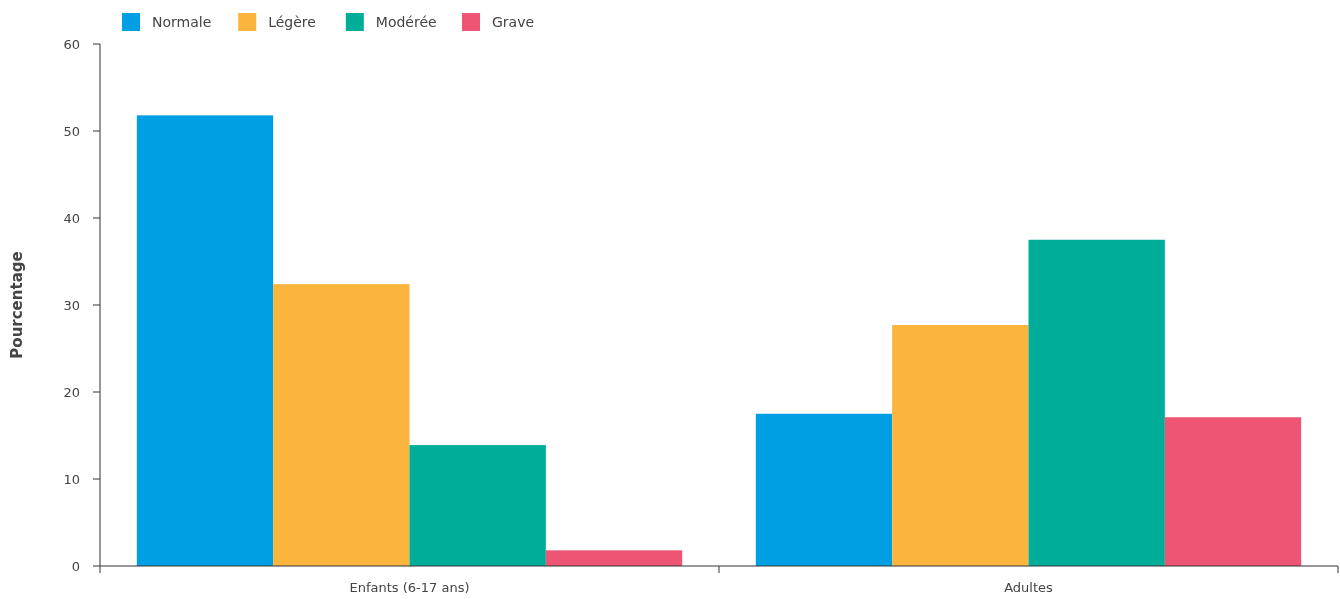 This screenshot has width=1340, height=599. I want to click on legend-label: Normale, so click(182, 21).